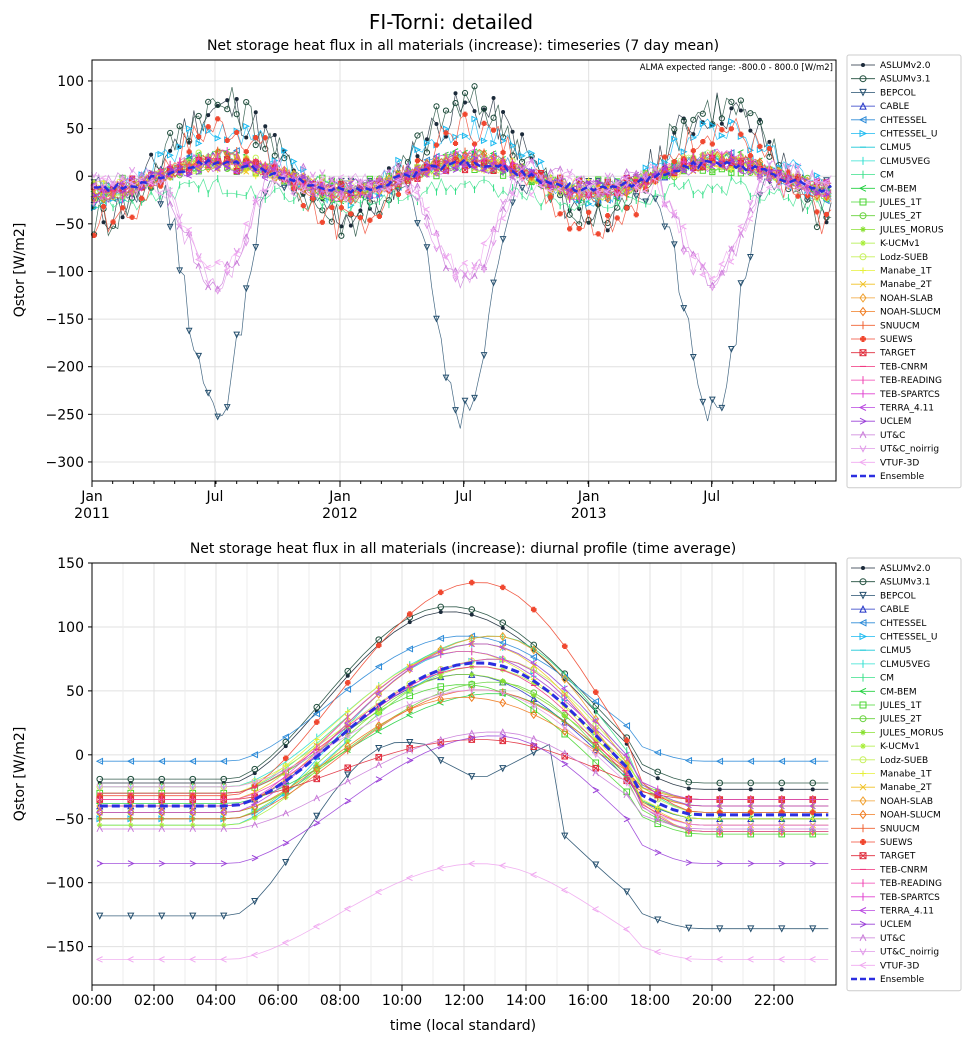  What do you see at coordinates (905, 66) in the screenshot?
I see `legend-label: ASLUMv2.0` at bounding box center [905, 66].